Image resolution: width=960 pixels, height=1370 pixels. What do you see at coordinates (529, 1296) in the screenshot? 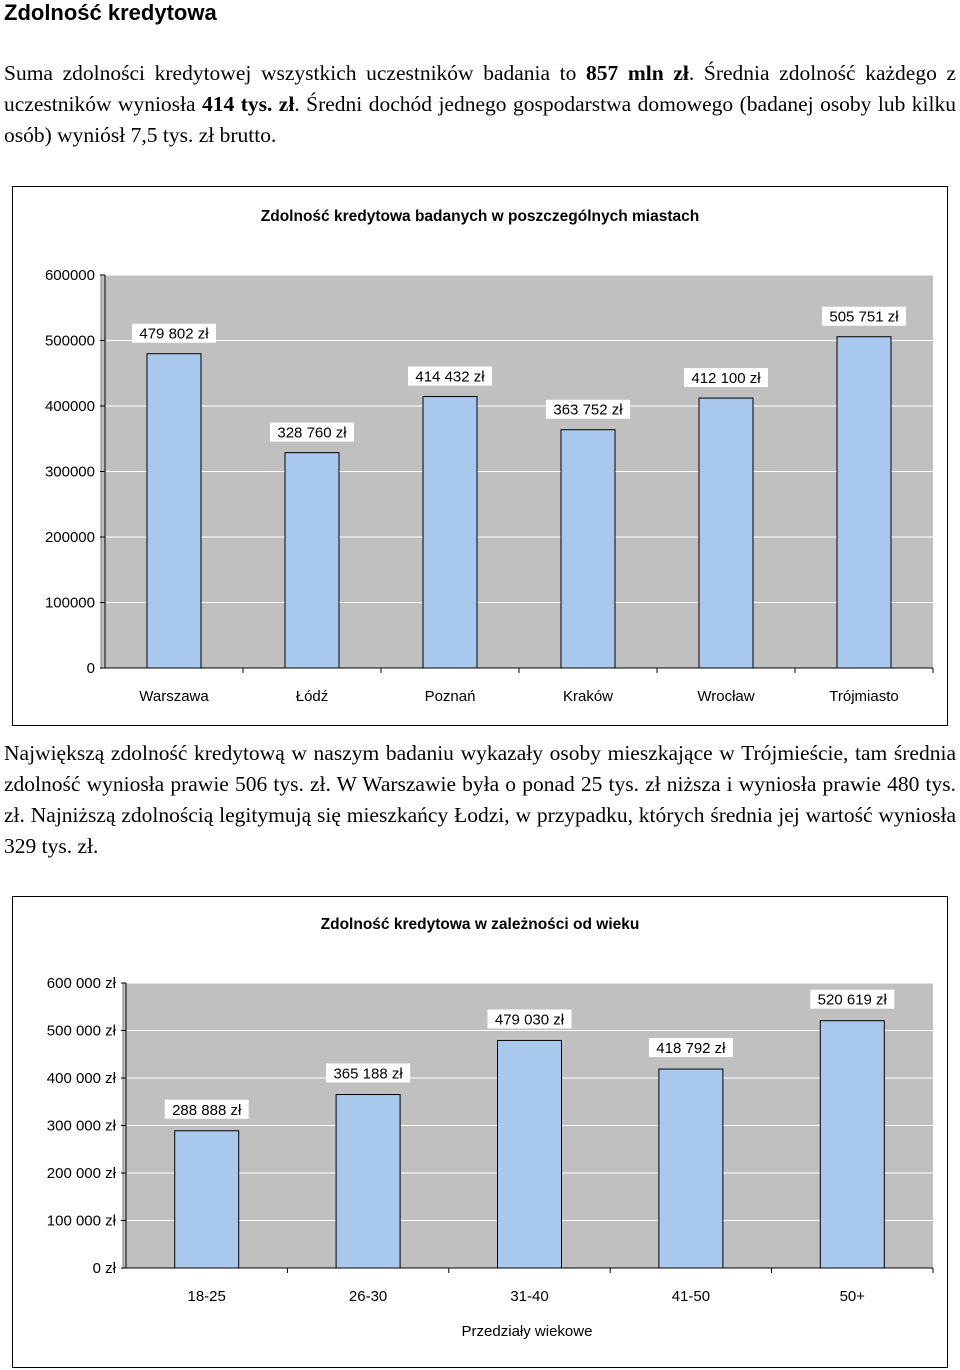
I see `age-chart-category-label: 31-40` at bounding box center [529, 1296].